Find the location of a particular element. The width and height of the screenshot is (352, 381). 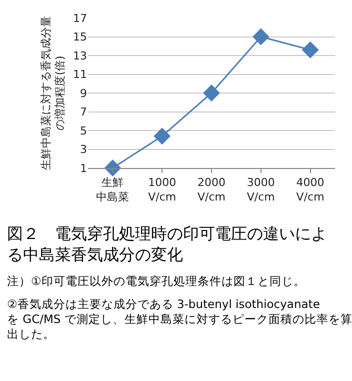

text: ②香気成分は主要な成分である 3-butenyl isothiocyanate を GC/MS で測定し、生鮮中島菜に対するピーク面積の比率を算出した。 is located at coordinates (179, 319).